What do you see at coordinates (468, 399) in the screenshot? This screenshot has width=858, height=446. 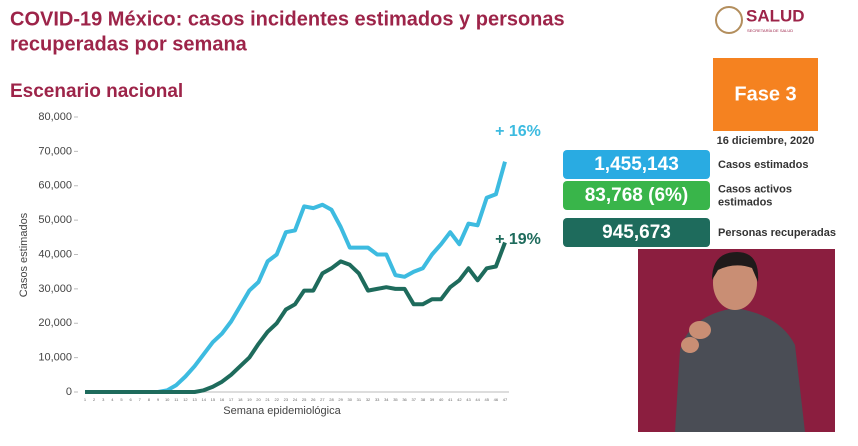 I see `x-tick-label: 43` at bounding box center [468, 399].